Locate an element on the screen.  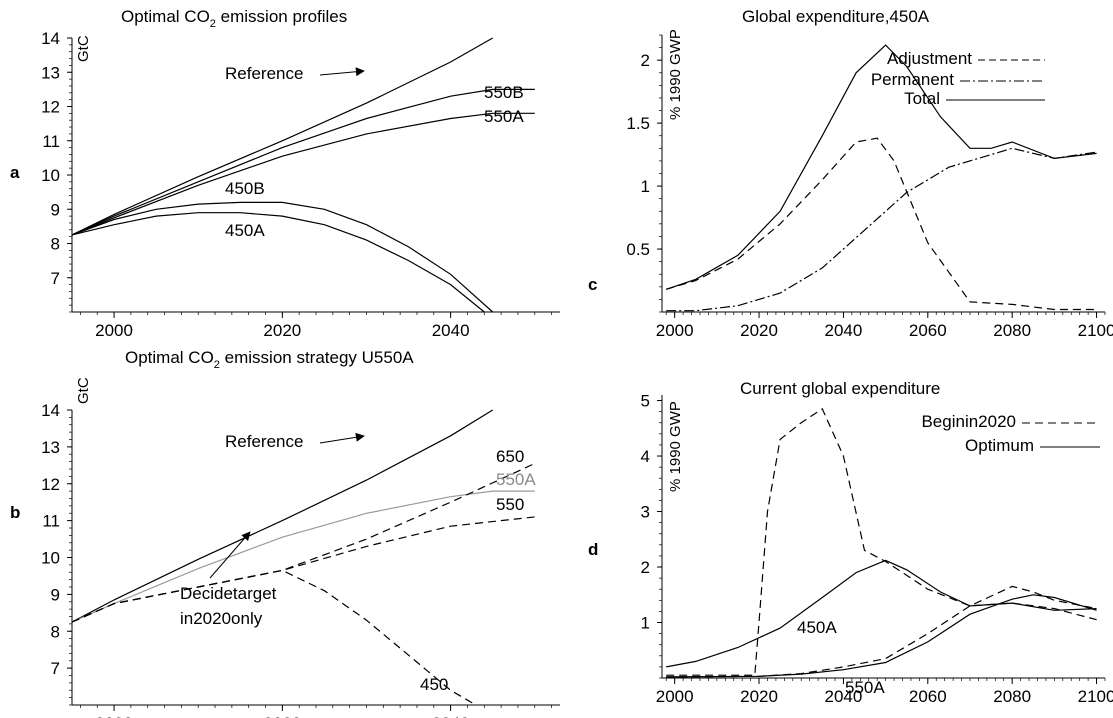
y-tick-label-c-1.5: 1.5 is located at coordinates (638, 123).